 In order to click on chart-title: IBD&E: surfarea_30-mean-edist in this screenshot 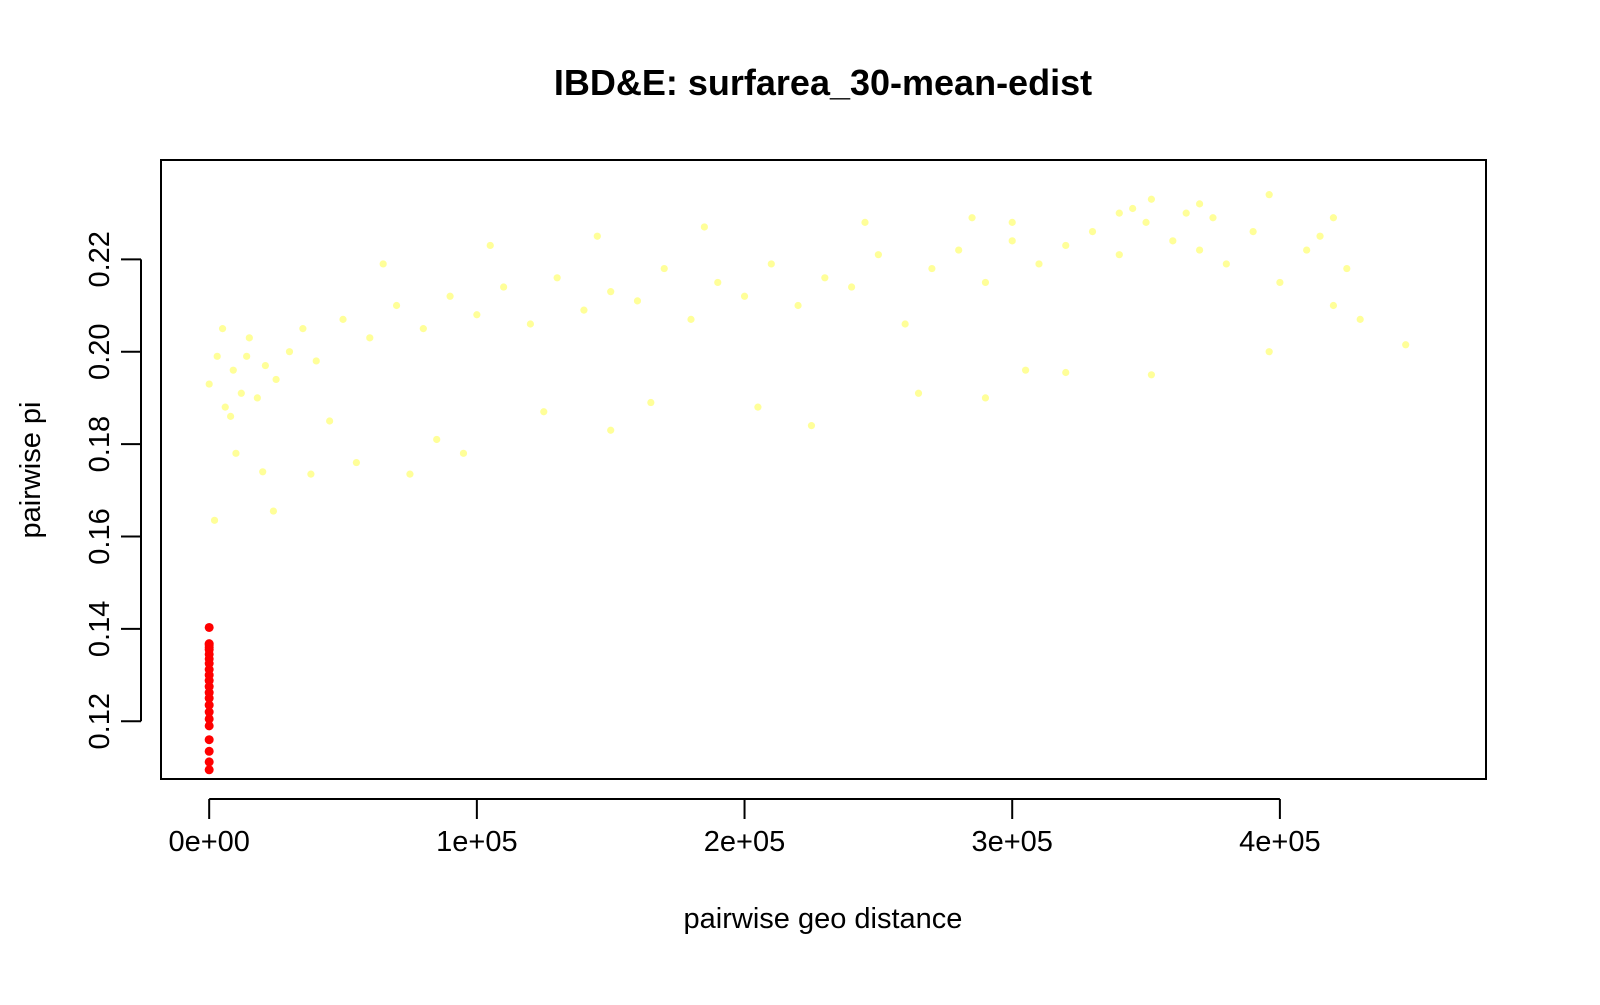, I will do `click(823, 82)`.